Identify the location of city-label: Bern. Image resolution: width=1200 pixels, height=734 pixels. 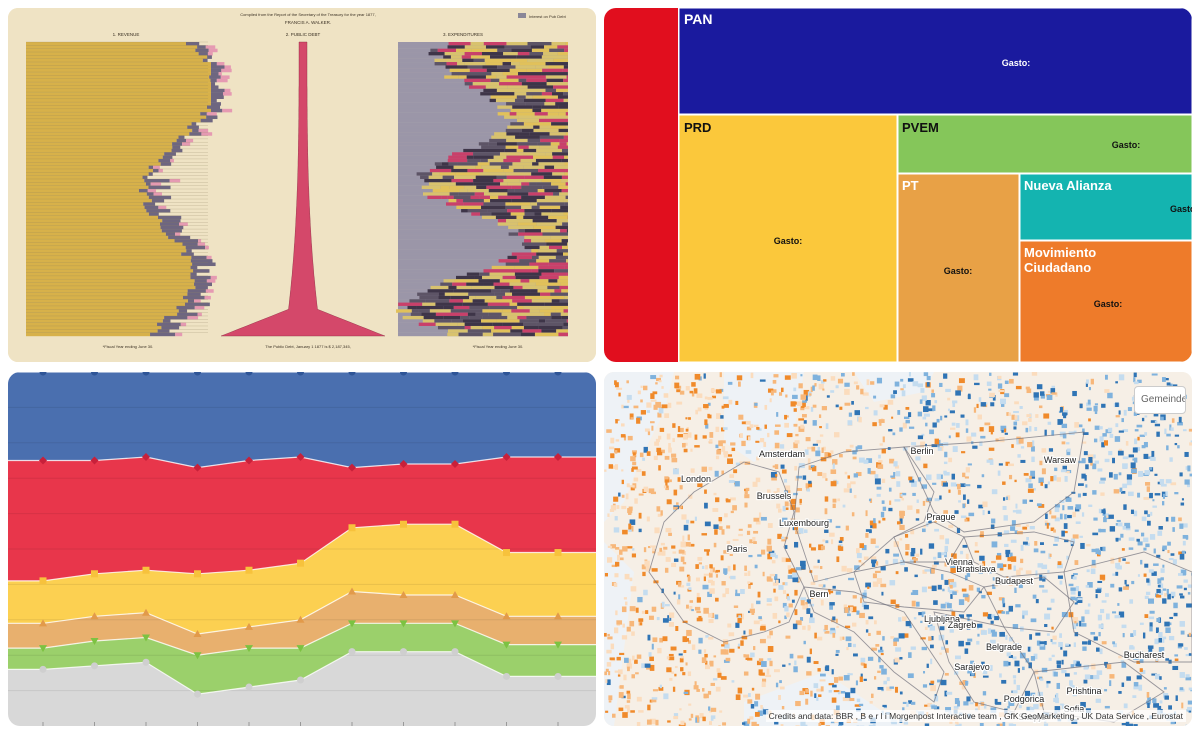
(818, 594).